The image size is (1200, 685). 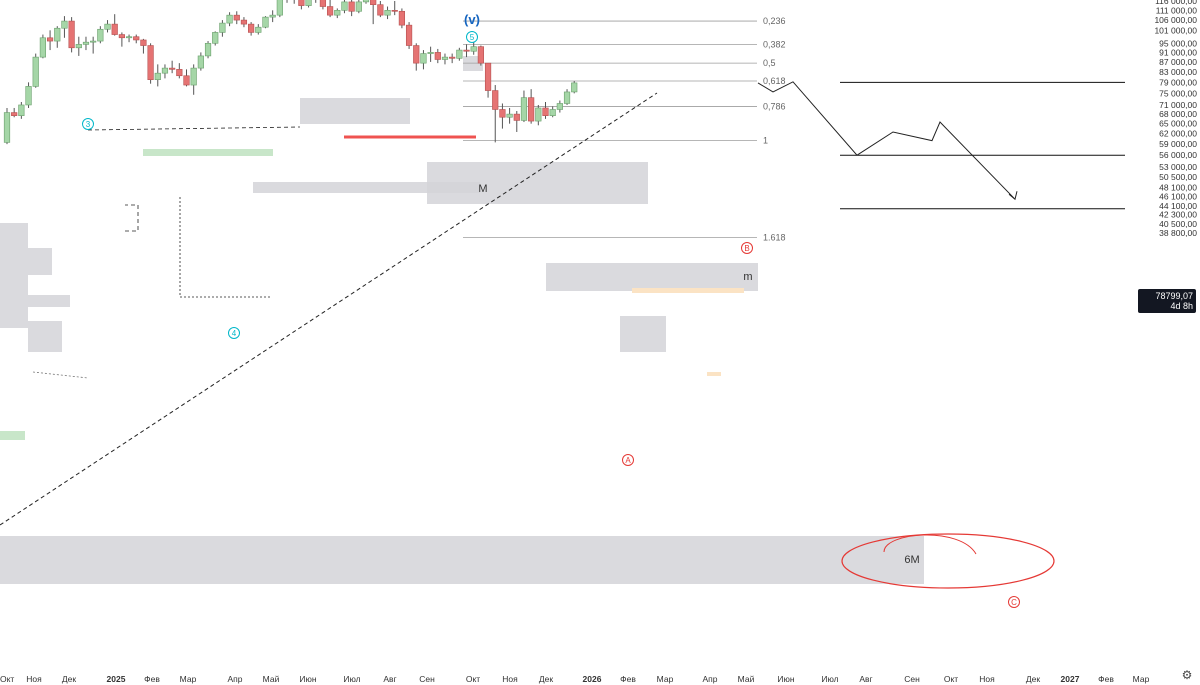 I want to click on forecast-arrowhead, so click(x=1013, y=196).